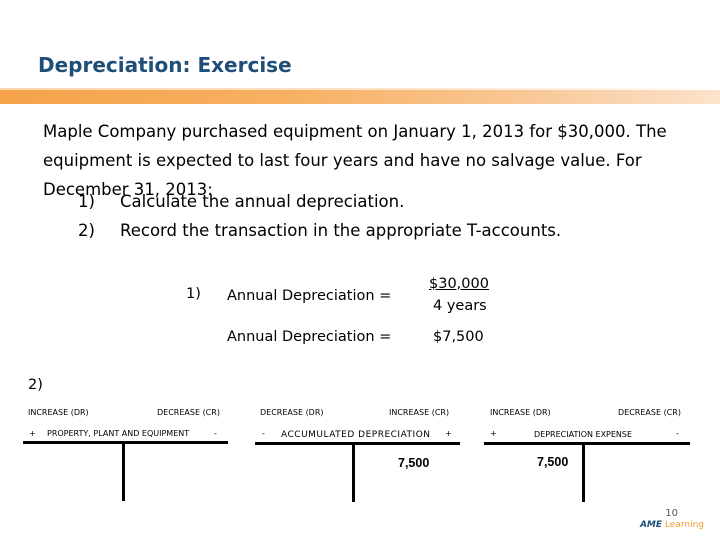 The image size is (720, 540). Describe the element at coordinates (193, 294) in the screenshot. I see `calc-marker: 1)` at that location.